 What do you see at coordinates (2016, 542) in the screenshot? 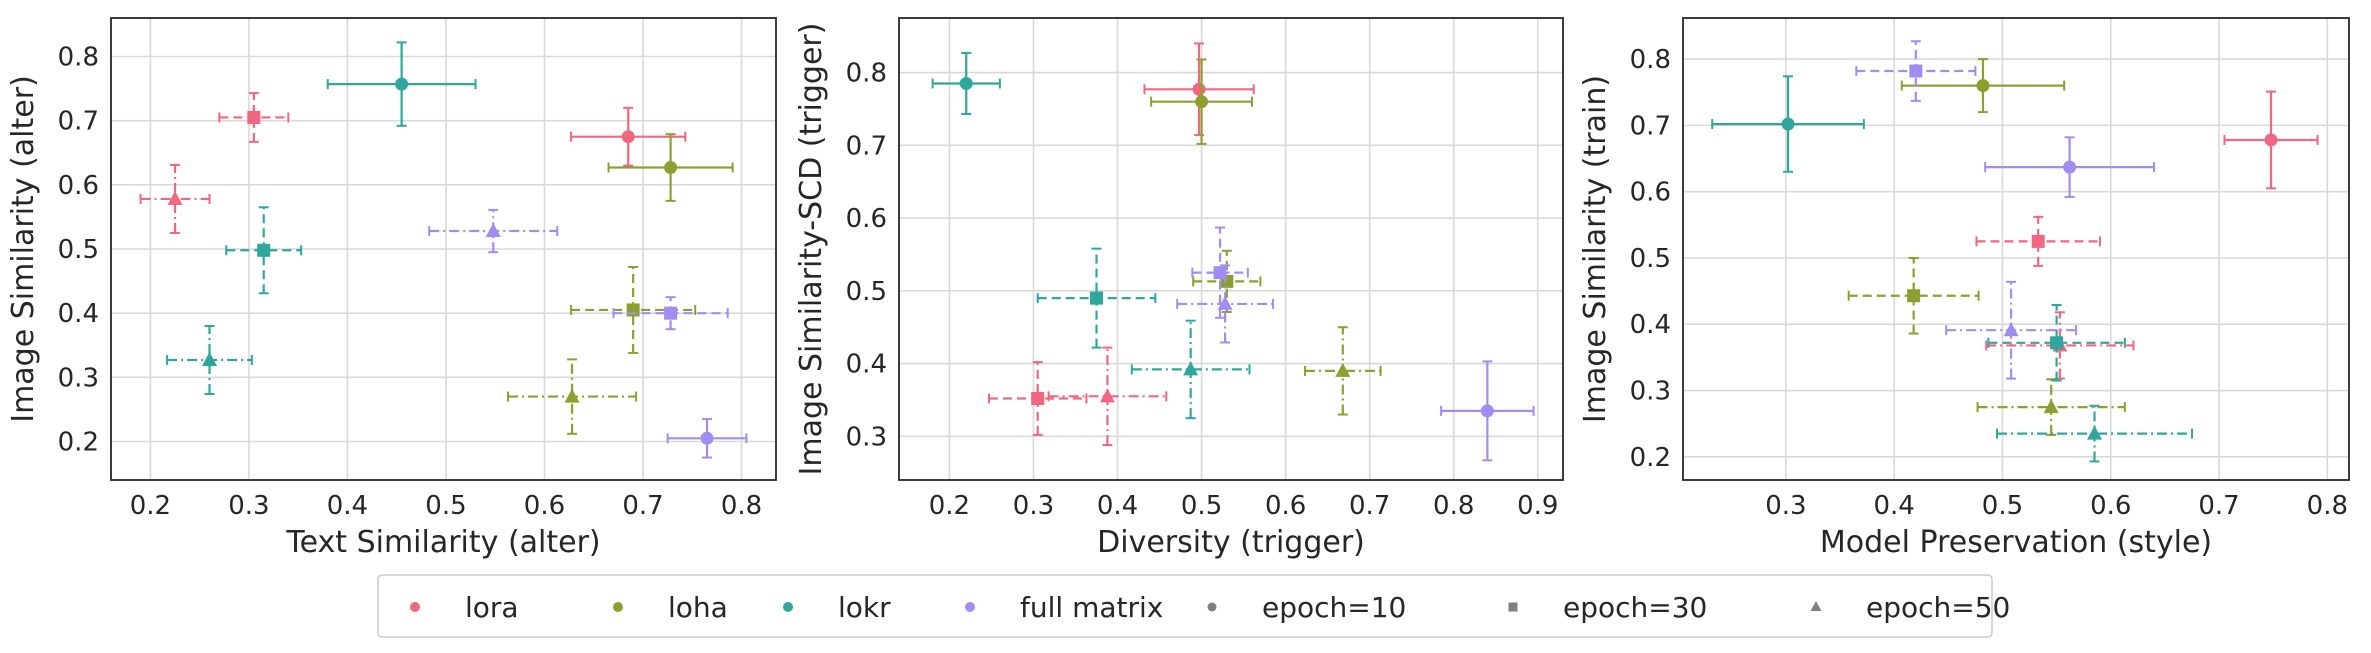
I see `x-axis-label: Model Preservation (style)` at bounding box center [2016, 542].